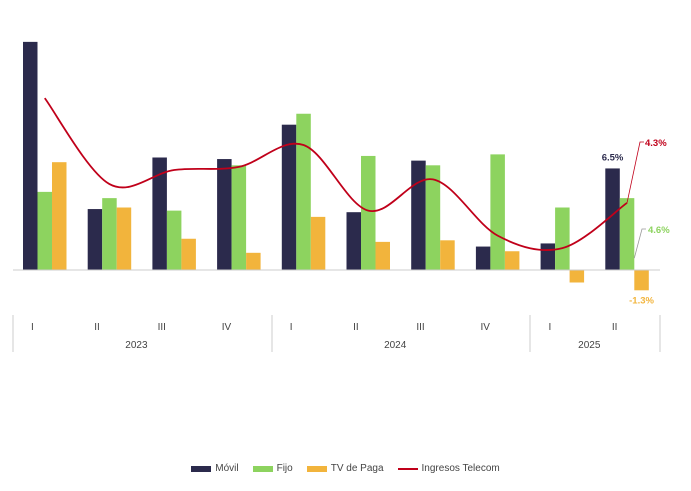 Image resolution: width=691 pixels, height=491 pixels. What do you see at coordinates (589, 345) in the screenshot?
I see `x-group-label: 2025` at bounding box center [589, 345].